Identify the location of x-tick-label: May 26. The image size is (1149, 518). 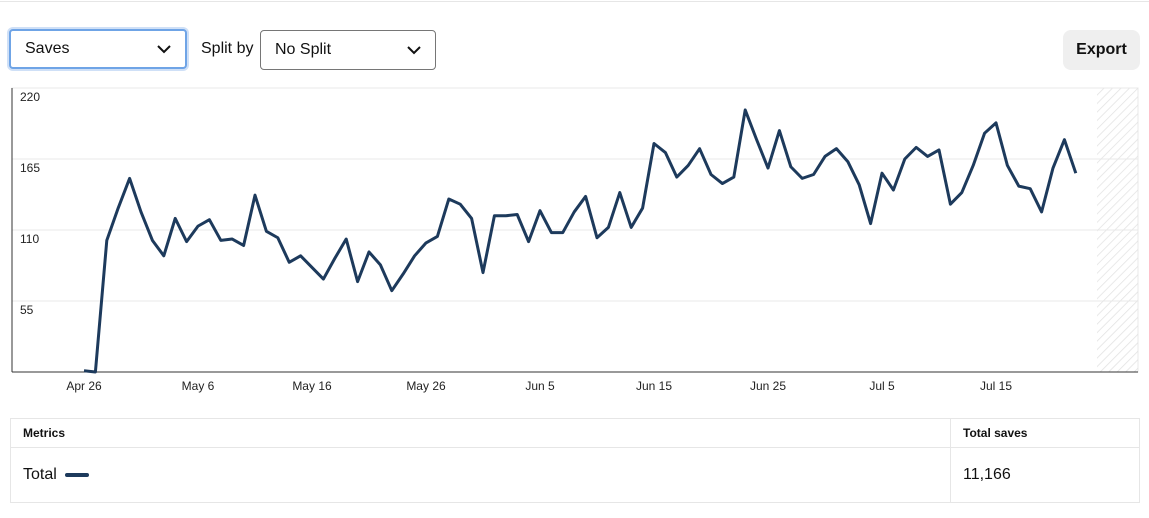
(426, 386).